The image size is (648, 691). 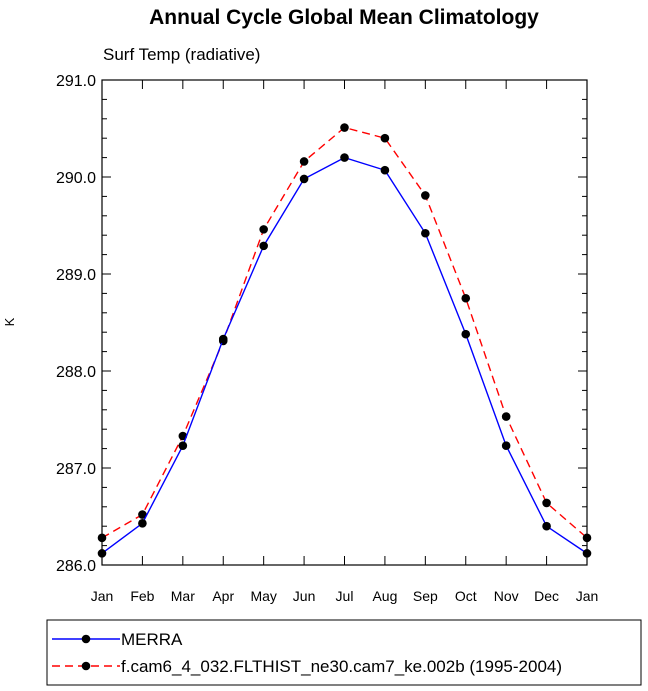 I want to click on y-tick-label: 286.0, so click(x=76, y=566).